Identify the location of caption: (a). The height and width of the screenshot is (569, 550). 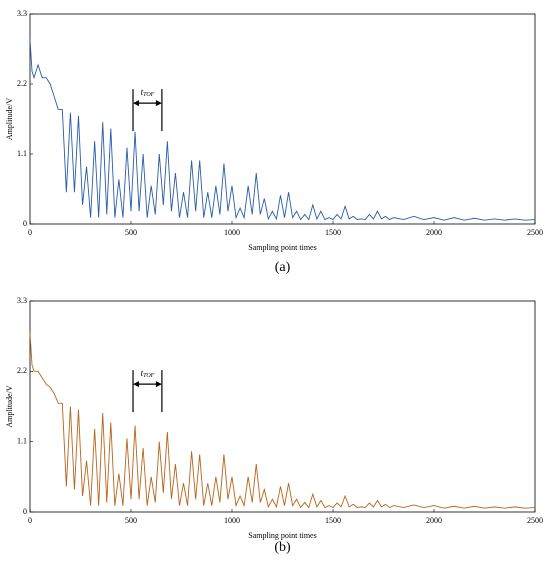
(283, 267).